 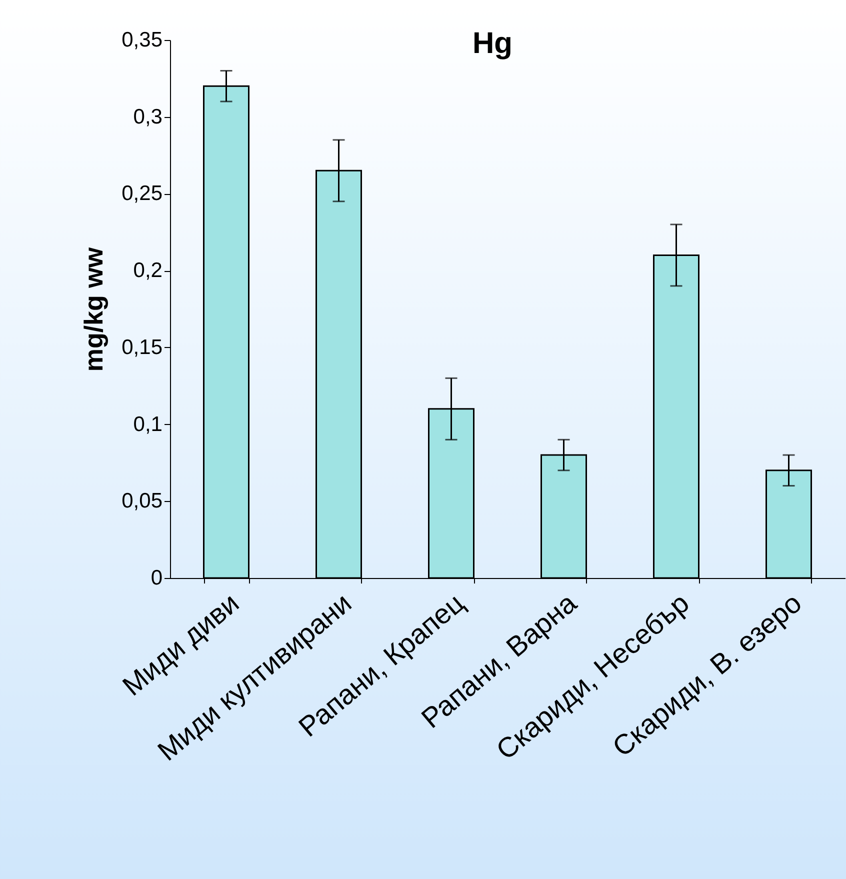 I want to click on y-tick-label: 0,2, so click(x=147, y=270).